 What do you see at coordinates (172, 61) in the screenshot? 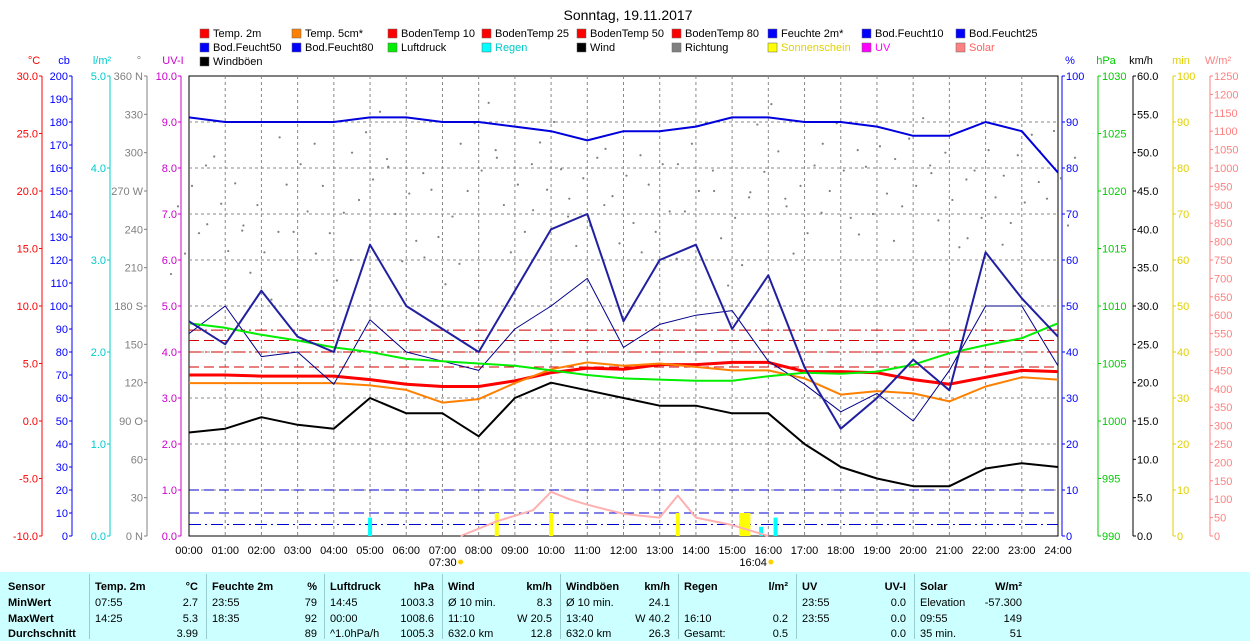
I see `axis-title: UV-I` at bounding box center [172, 61].